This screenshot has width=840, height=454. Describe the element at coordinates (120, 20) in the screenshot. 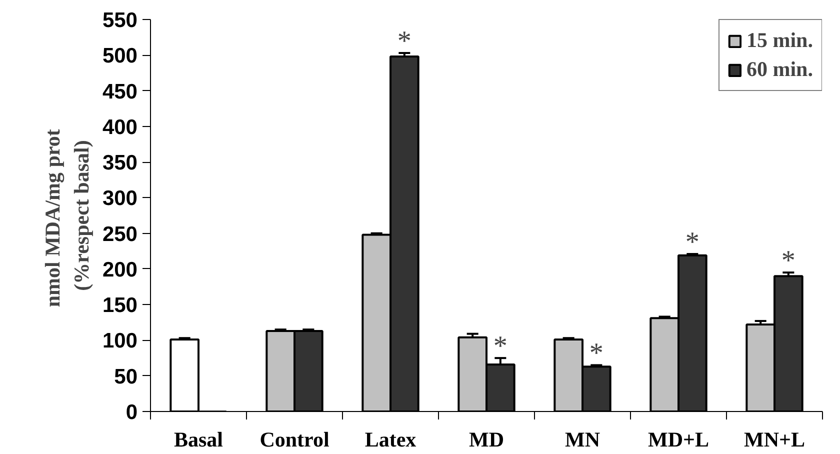

I see `y-tick-label: 550` at that location.